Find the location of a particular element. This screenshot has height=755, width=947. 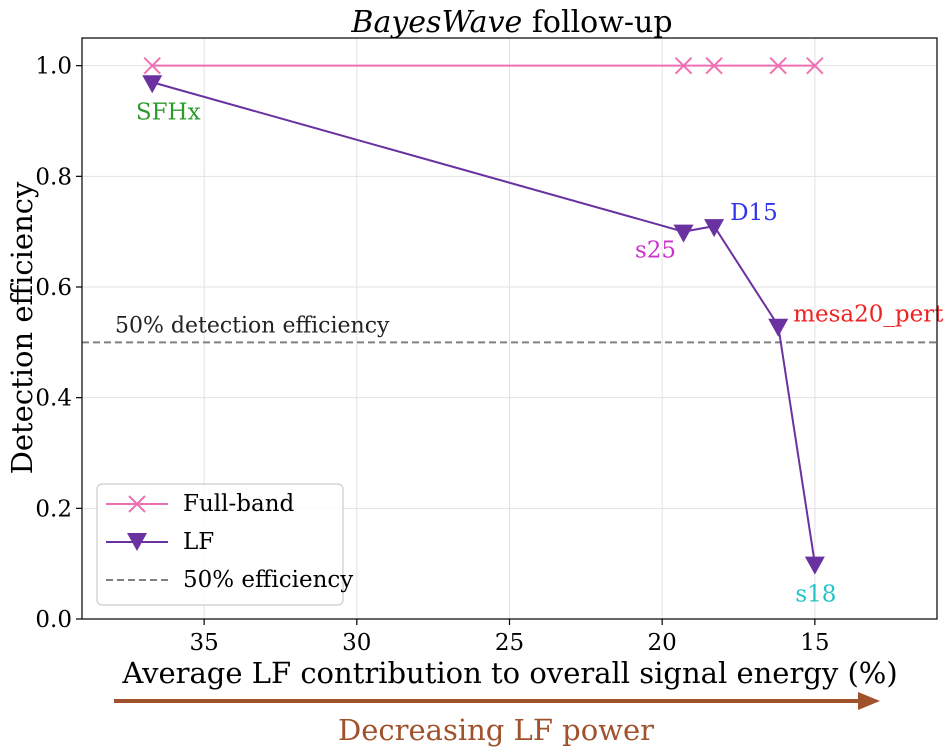

legend-marker-lf is located at coordinates (137, 542).